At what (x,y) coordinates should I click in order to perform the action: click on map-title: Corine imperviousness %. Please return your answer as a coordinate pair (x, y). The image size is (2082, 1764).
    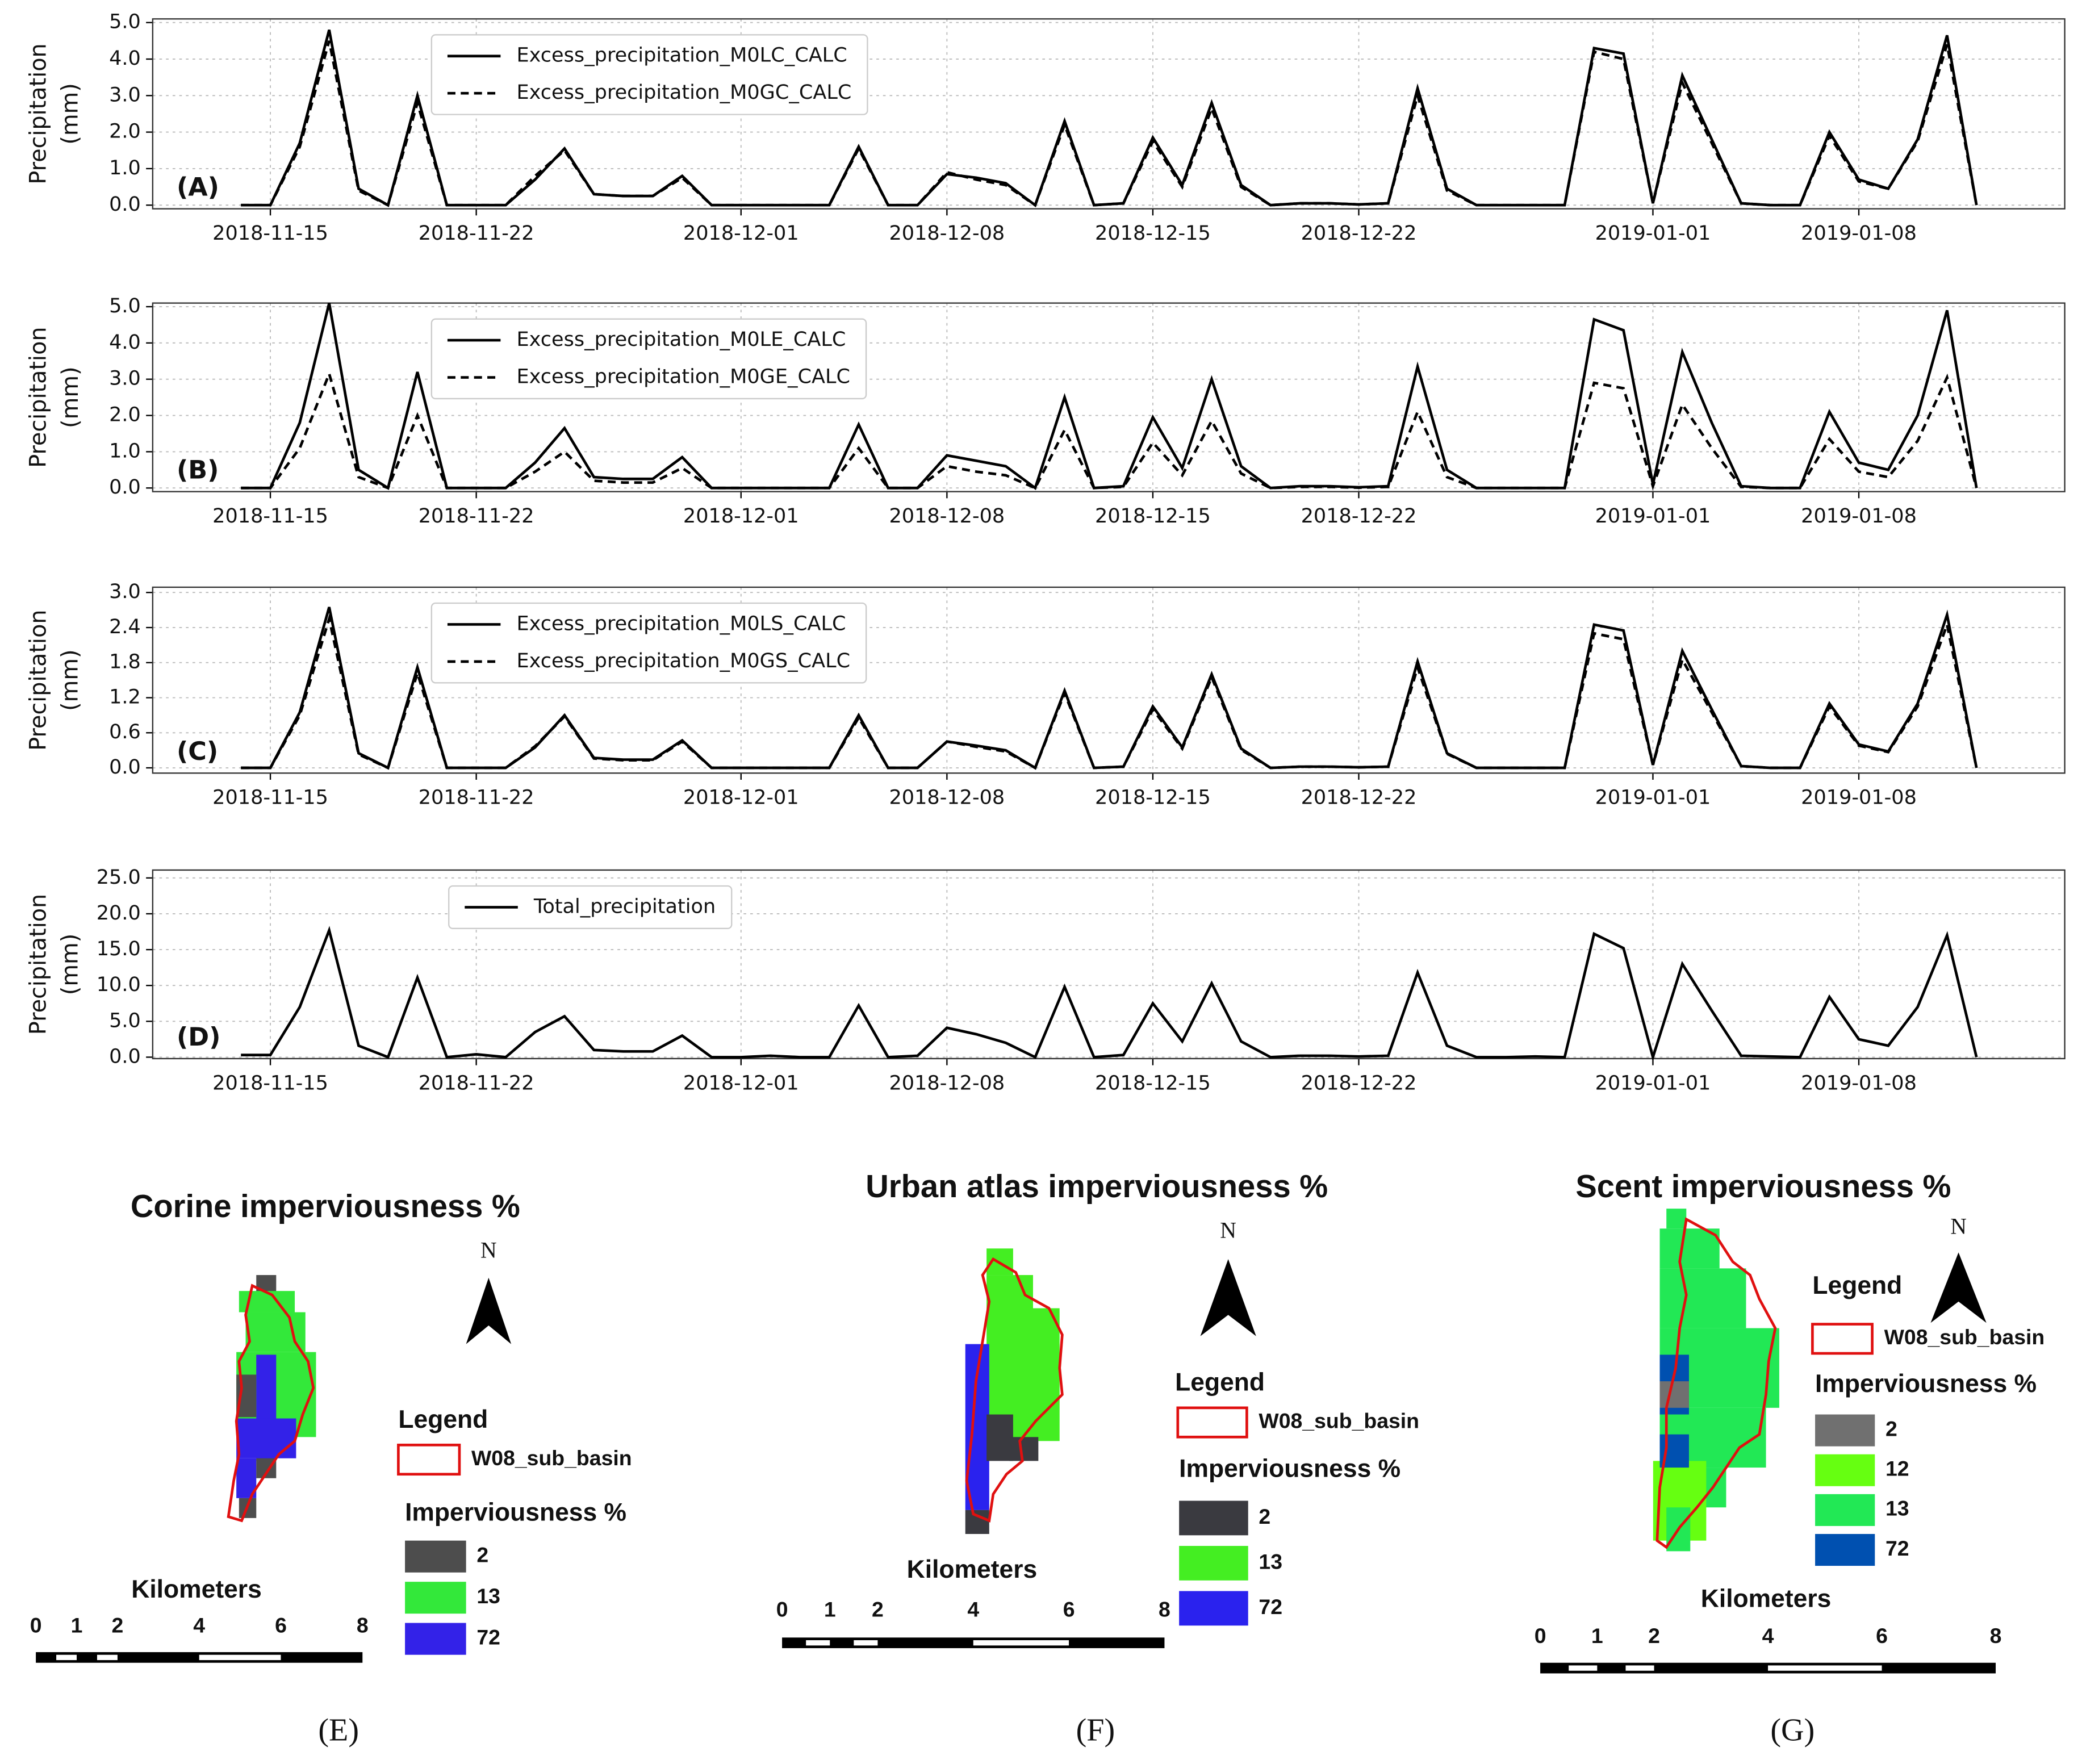
    Looking at the image, I should click on (325, 1206).